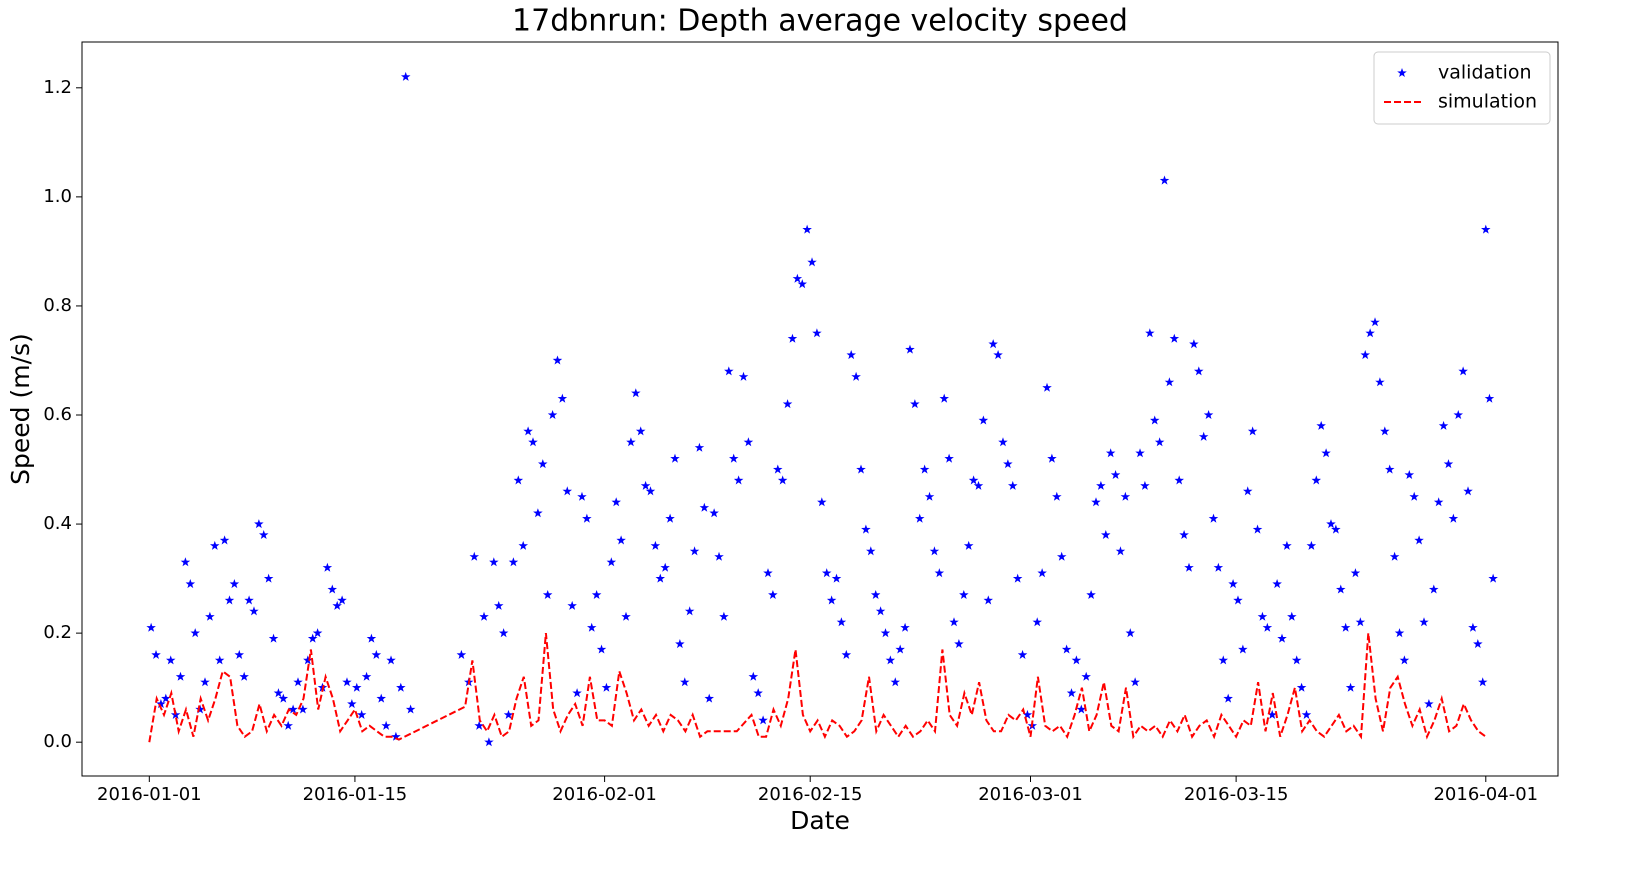 The height and width of the screenshot is (887, 1646). I want to click on series-line, so click(817, 687).